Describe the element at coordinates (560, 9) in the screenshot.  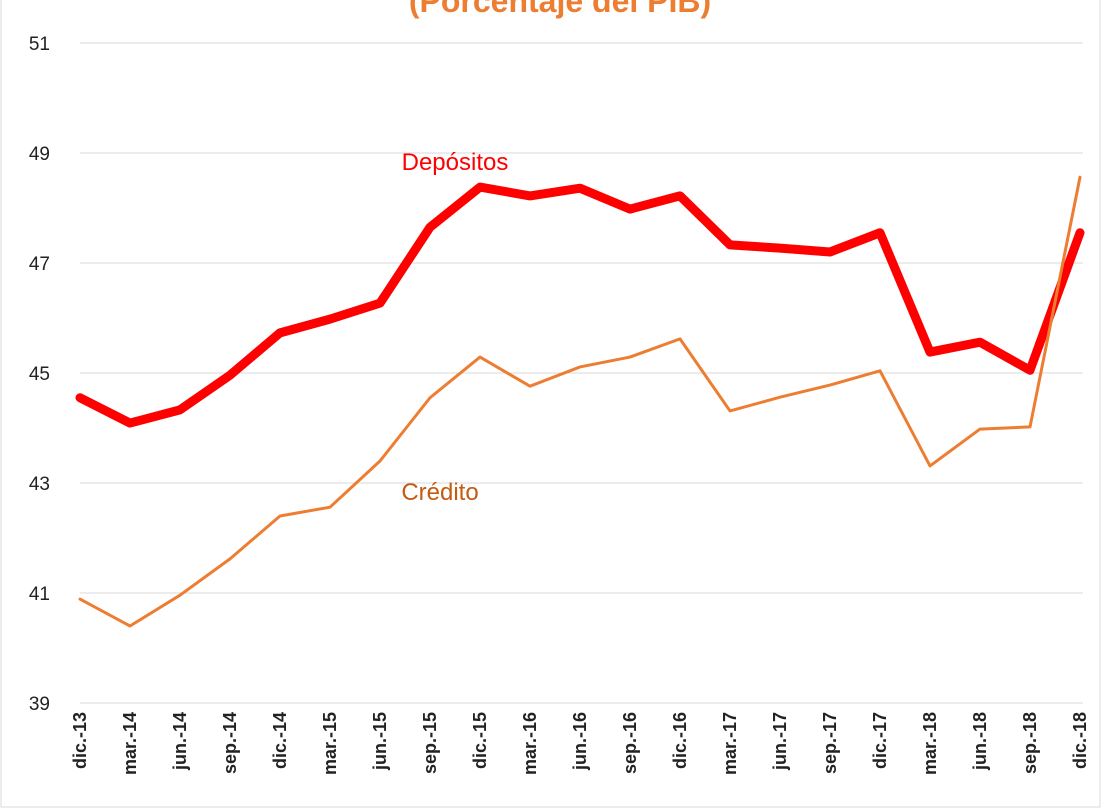
I see `chart-title: (Porcentaje del PIB)` at that location.